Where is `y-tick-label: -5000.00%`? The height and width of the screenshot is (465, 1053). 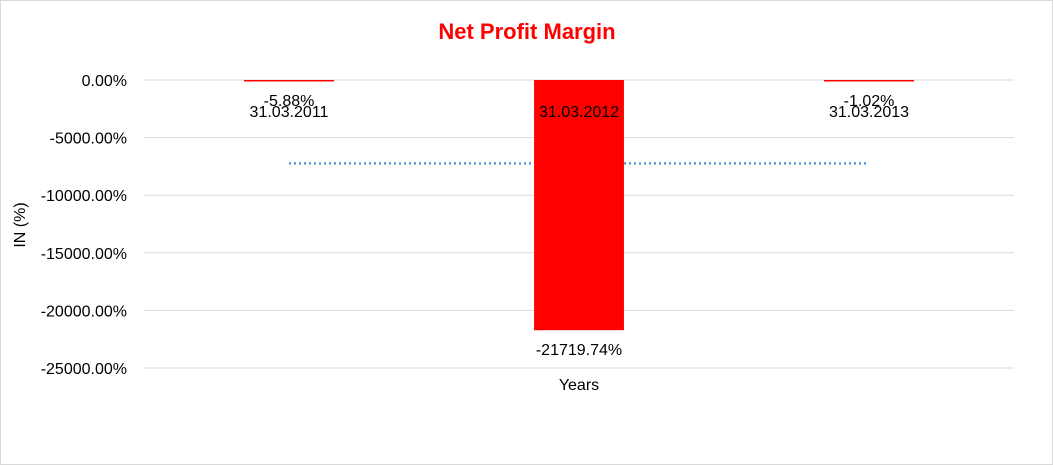
y-tick-label: -5000.00% is located at coordinates (88, 139).